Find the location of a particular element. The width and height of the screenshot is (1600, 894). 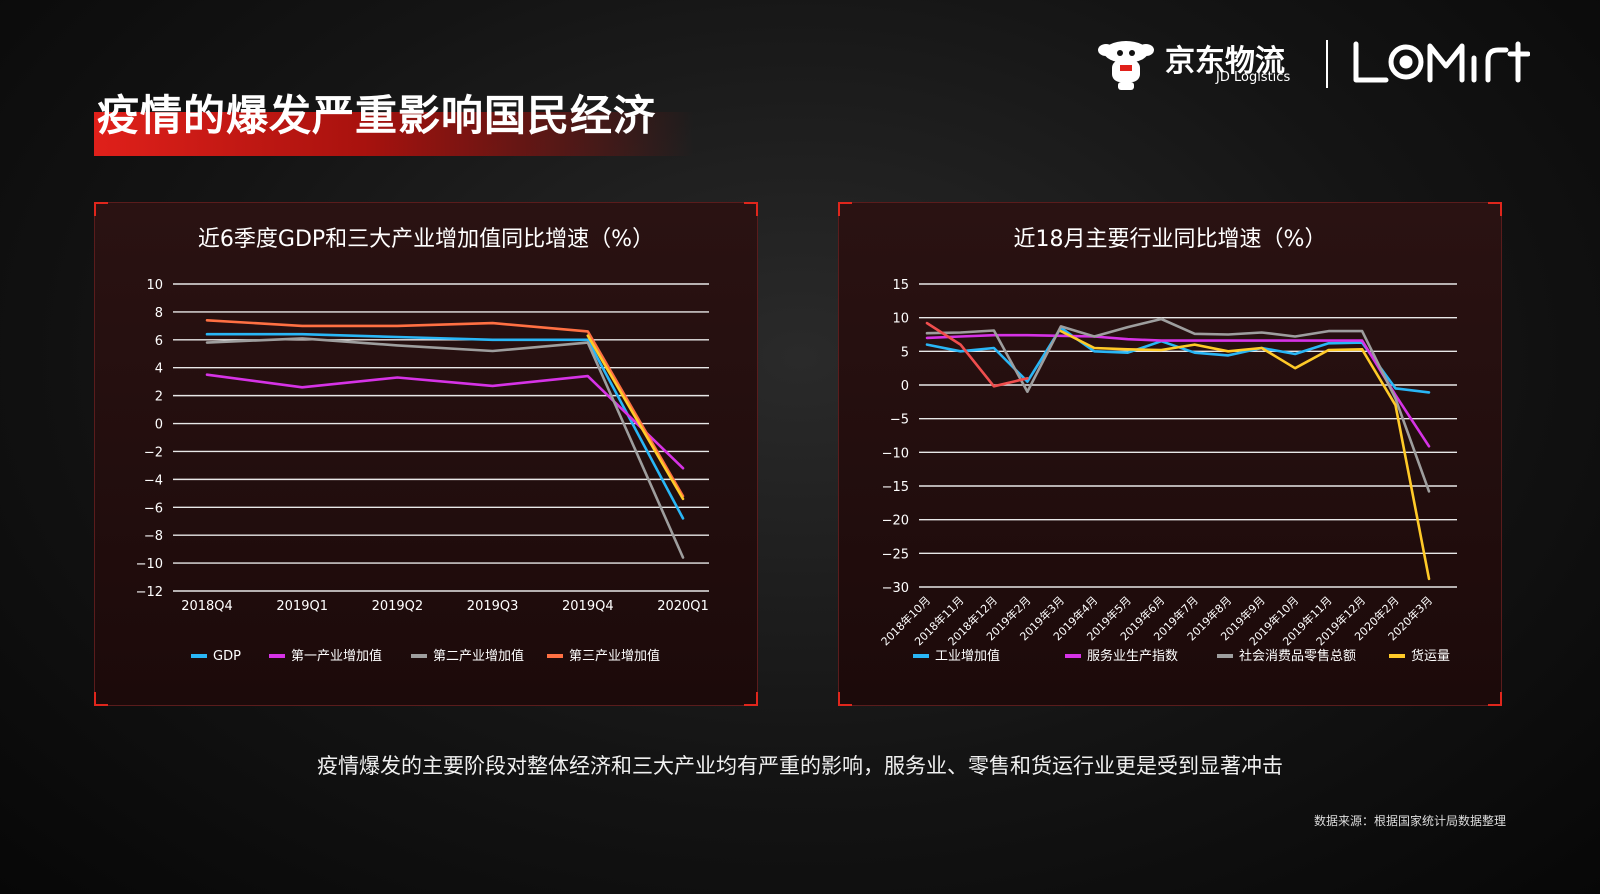

legend-item: GDP is located at coordinates (216, 656).